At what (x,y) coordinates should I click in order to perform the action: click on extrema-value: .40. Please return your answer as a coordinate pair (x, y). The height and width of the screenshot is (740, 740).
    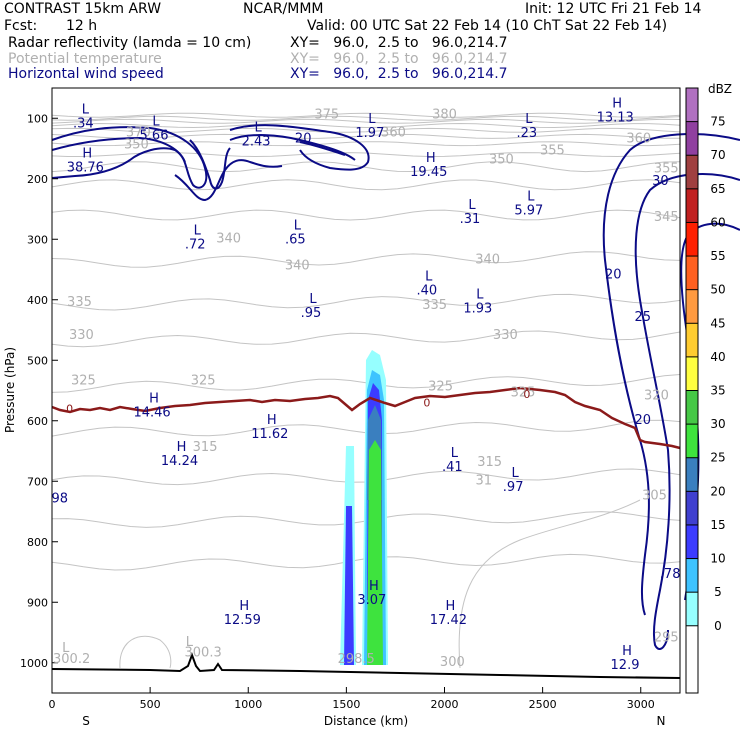
    Looking at the image, I should click on (426, 290).